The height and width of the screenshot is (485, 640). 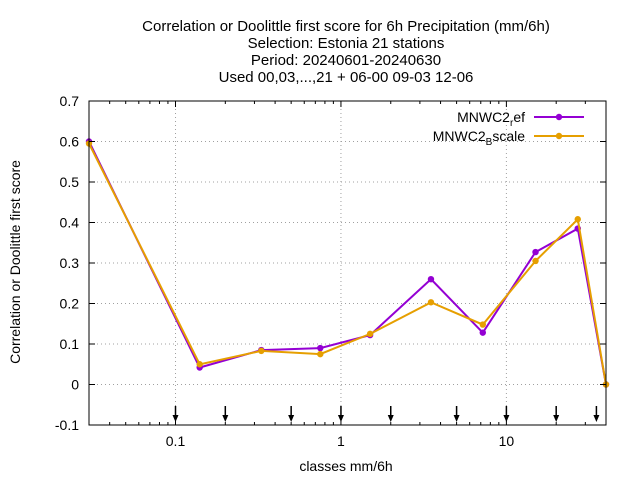 What do you see at coordinates (491, 119) in the screenshot?
I see `legend-label-1: MNWC2ref` at bounding box center [491, 119].